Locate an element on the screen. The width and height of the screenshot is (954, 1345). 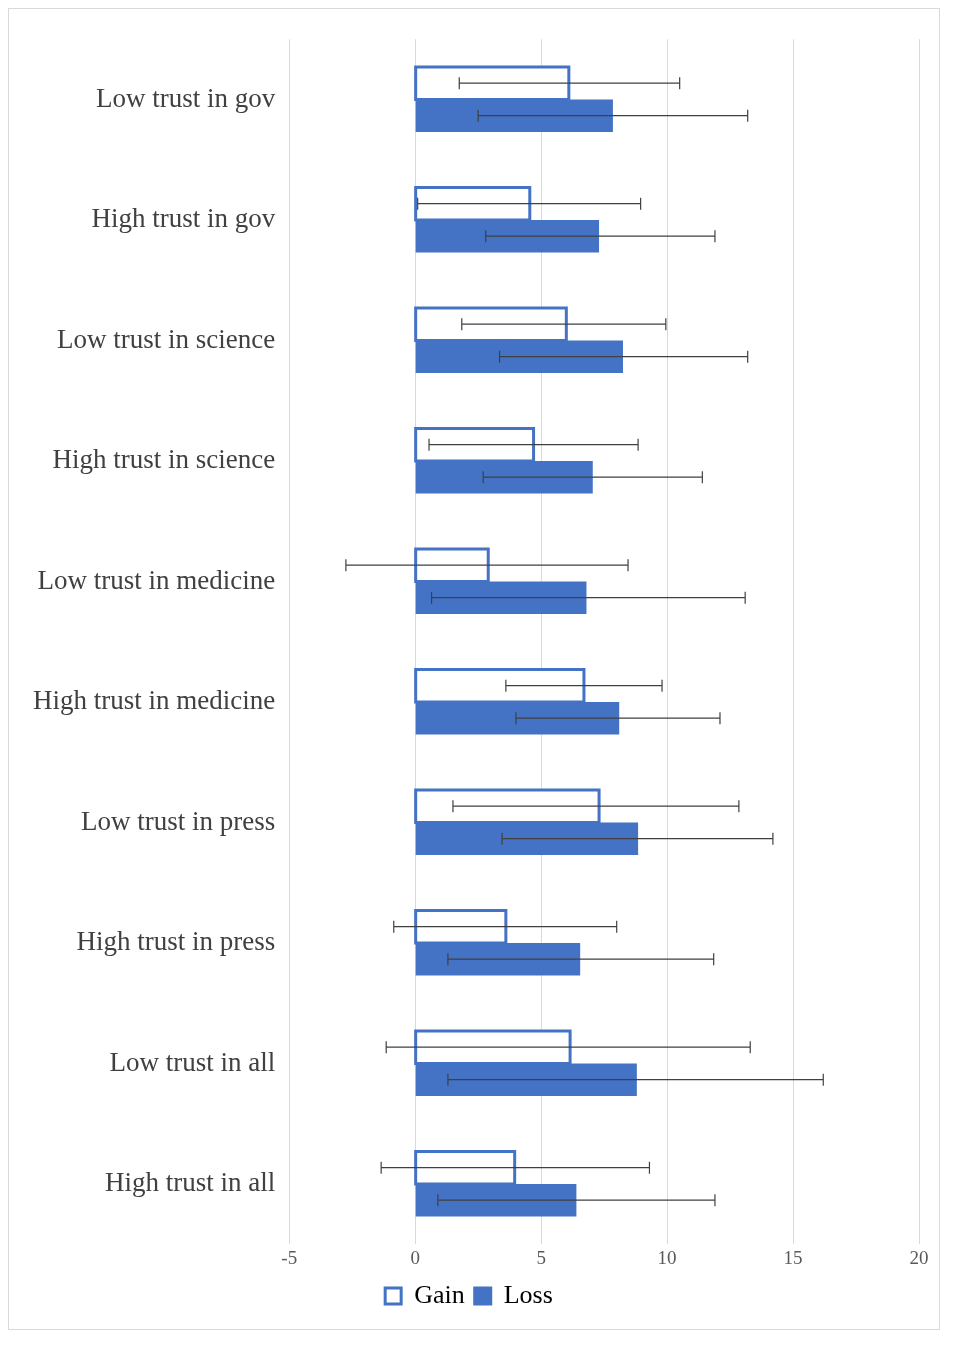
x-tick-label: 10 is located at coordinates (667, 1257).